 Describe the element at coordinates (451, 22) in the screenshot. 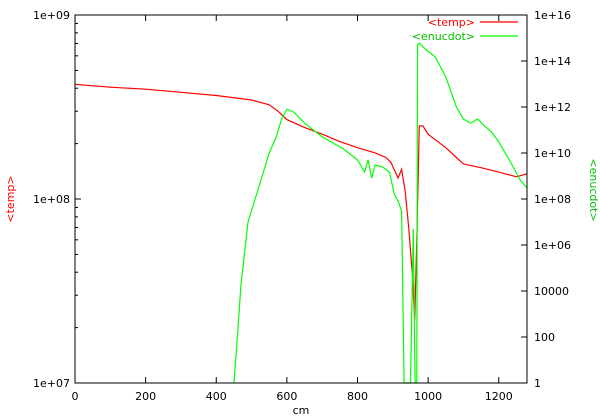

I see `legend-label-temp: <temp>` at that location.